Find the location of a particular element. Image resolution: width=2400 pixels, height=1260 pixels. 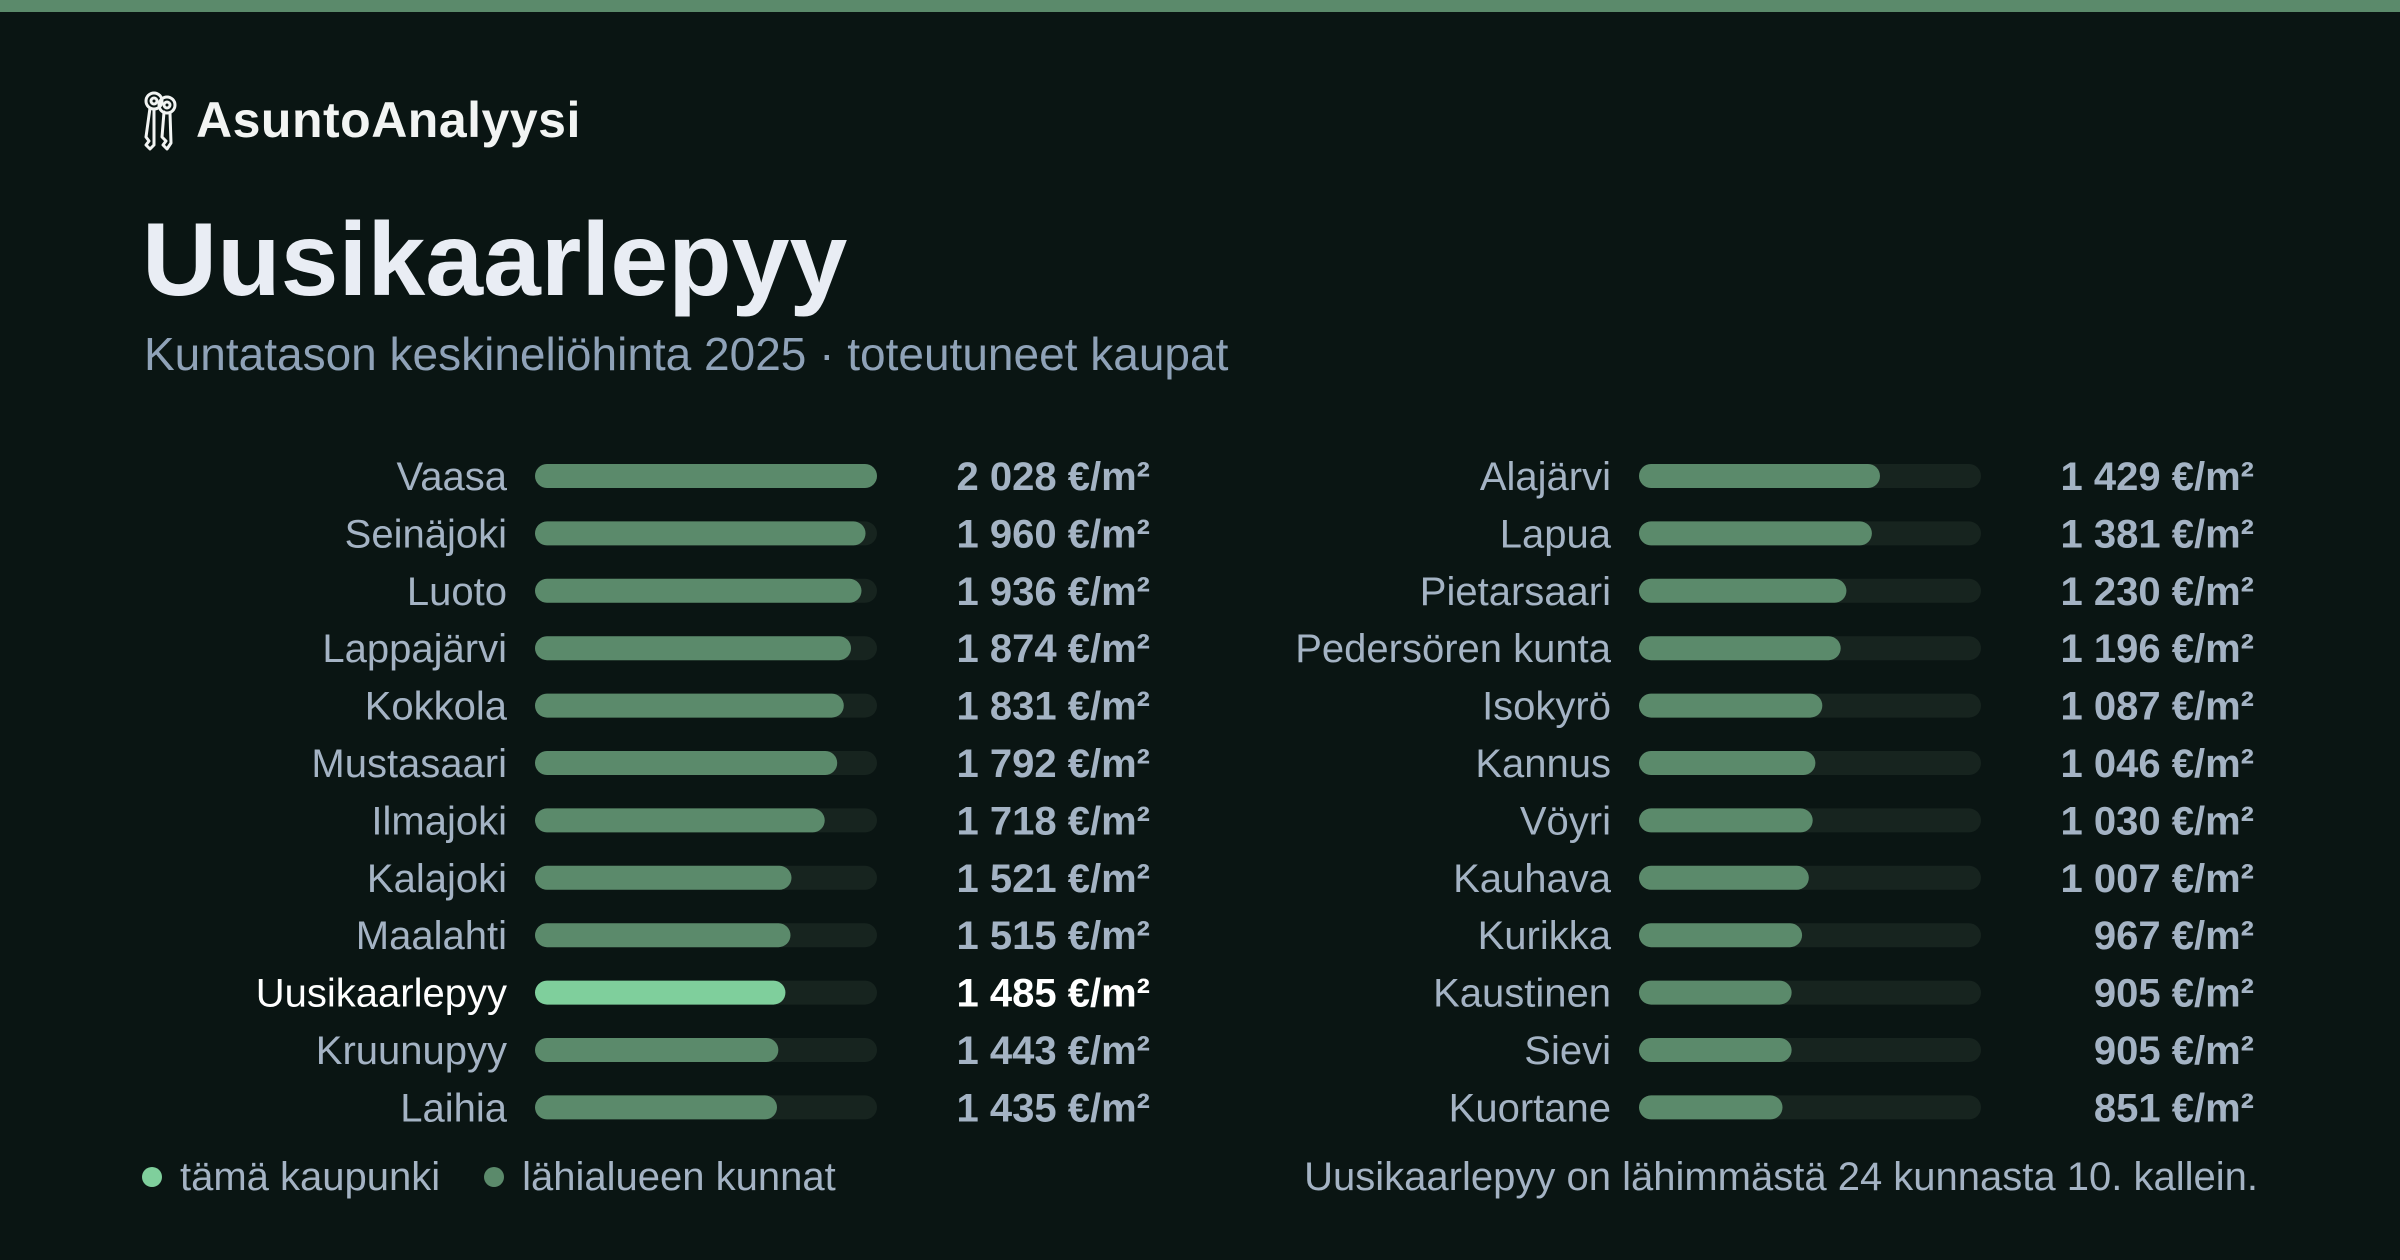

bar-row-kokkola: Kokkola 1 831 €/m² is located at coordinates (757, 707).